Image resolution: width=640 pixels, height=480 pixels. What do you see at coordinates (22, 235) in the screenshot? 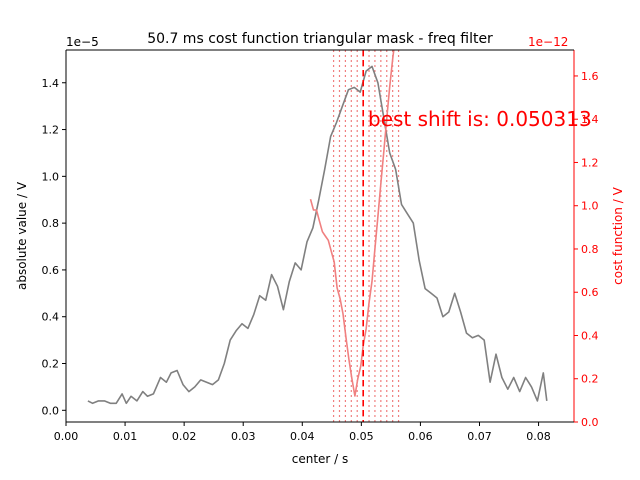
I see `y-axis-label: absolute value / V` at bounding box center [22, 235].